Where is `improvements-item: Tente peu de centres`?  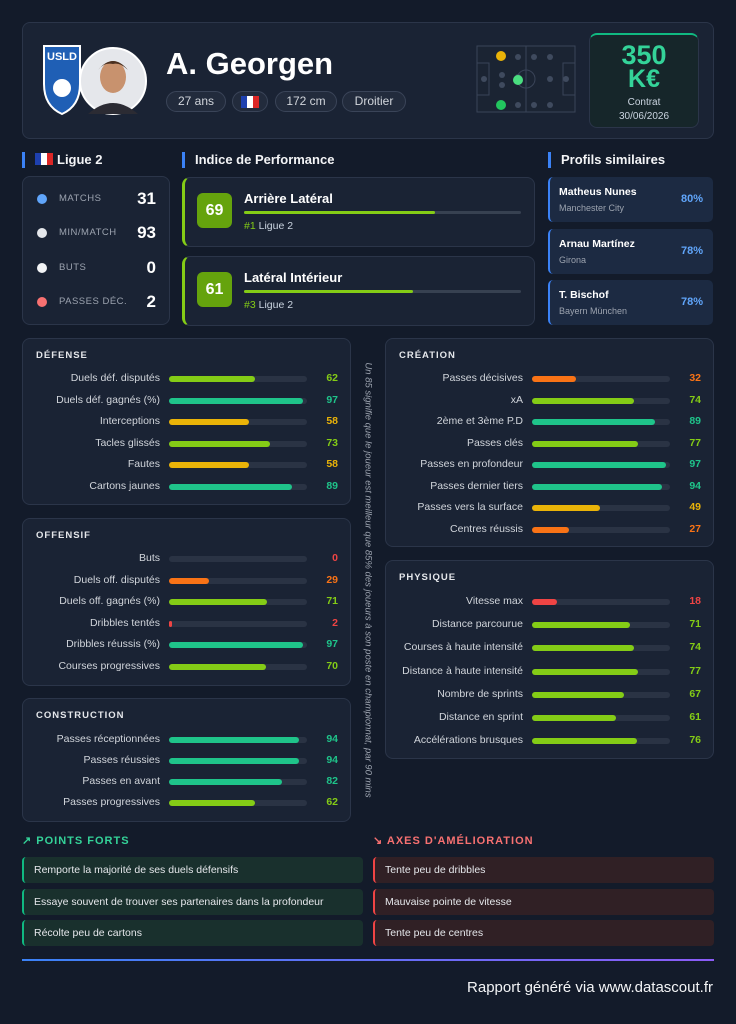
improvements-item: Tente peu de centres is located at coordinates (543, 933).